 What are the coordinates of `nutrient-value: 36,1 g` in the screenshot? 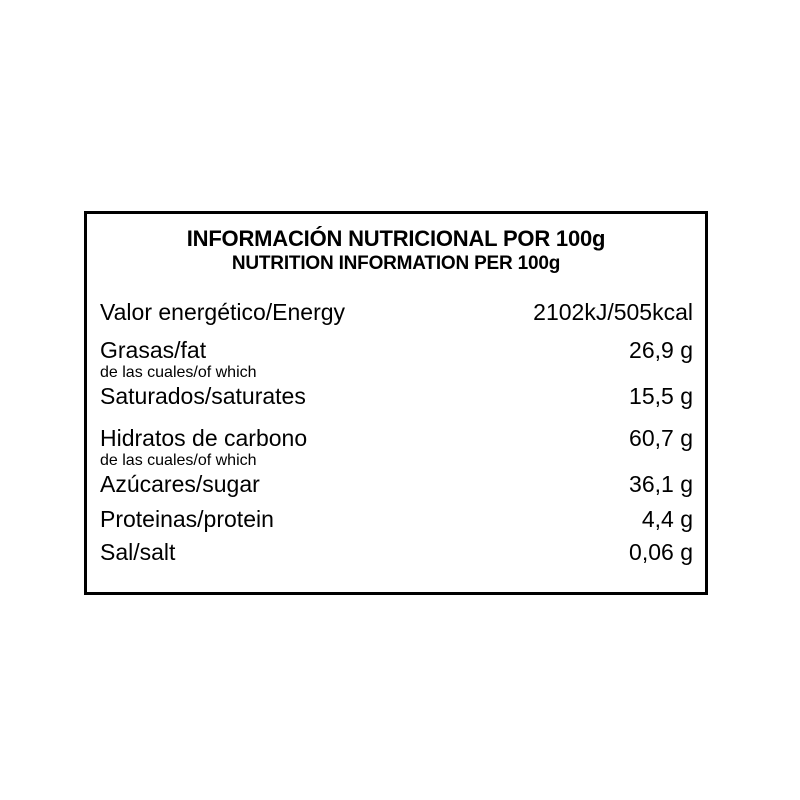 It's located at (661, 484).